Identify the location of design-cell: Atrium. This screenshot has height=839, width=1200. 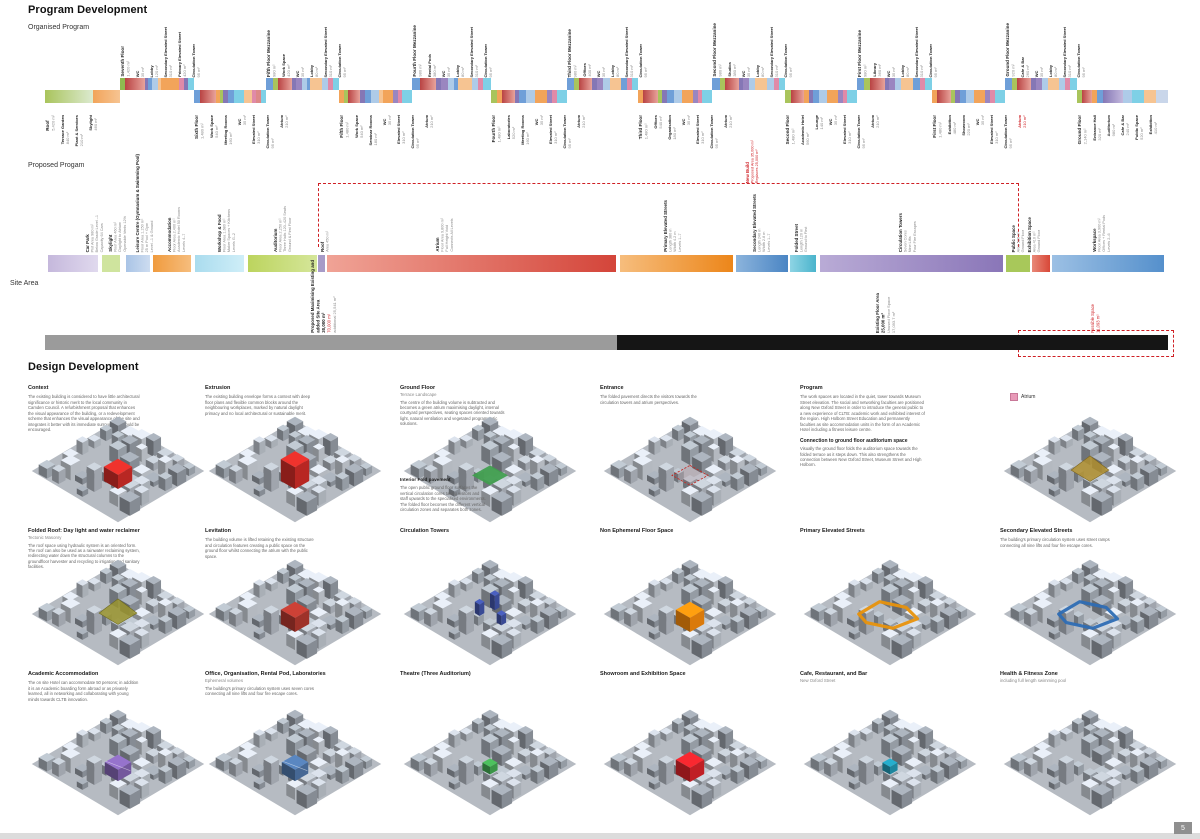
(1092, 456).